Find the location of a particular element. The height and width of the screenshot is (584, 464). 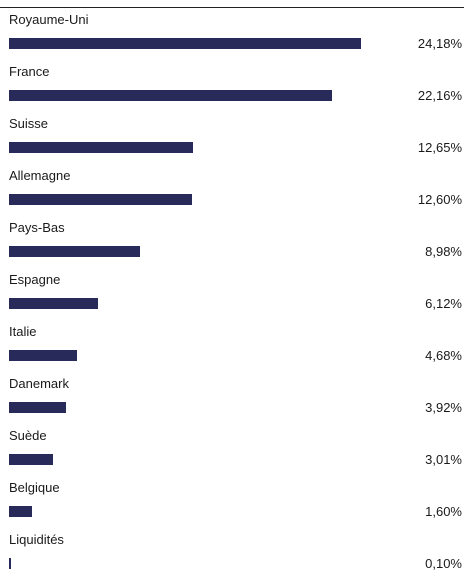

value-label: 22,16% is located at coordinates (439, 95).